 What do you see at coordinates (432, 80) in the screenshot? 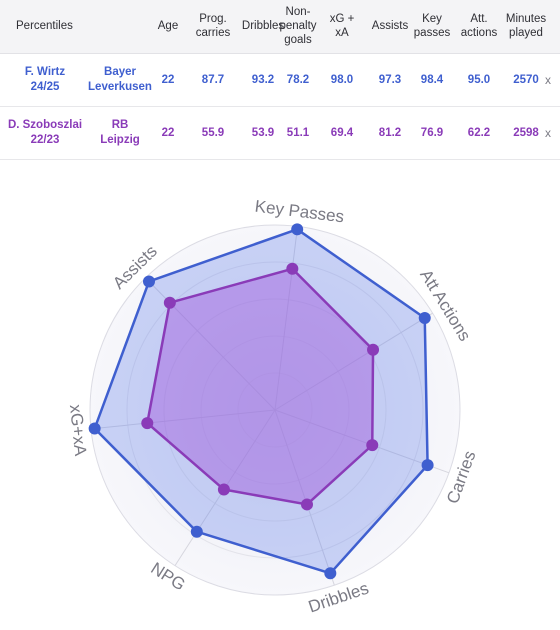
I see `key-passes-value: 98.4` at bounding box center [432, 80].